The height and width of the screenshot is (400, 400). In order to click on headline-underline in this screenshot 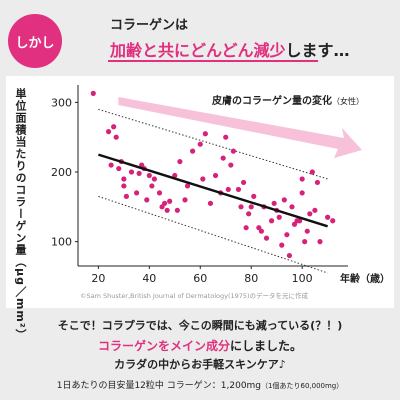, I will do `click(213, 61)`.